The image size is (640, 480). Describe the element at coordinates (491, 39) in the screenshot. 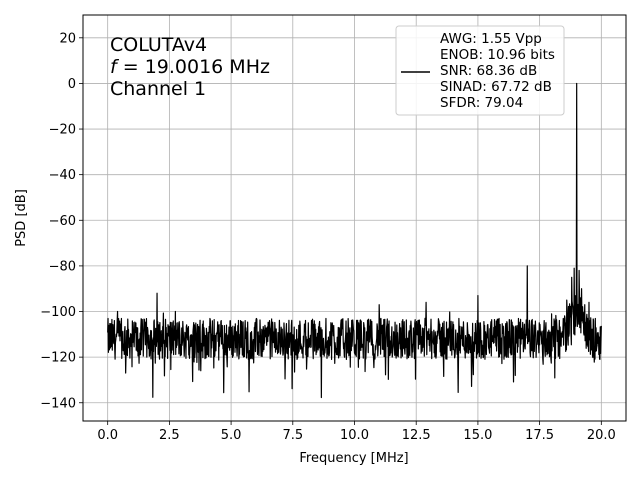

I see `legend-entry-awg: AWG: 1.55 Vpp` at that location.